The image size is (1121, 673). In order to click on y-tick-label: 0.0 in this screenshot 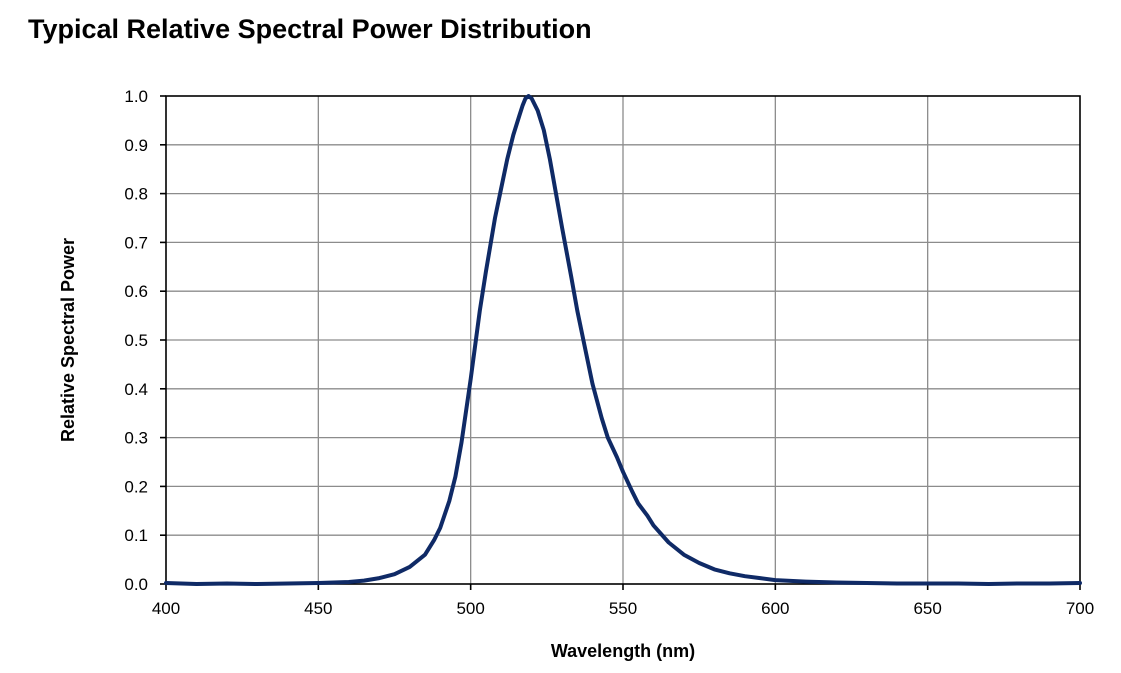, I will do `click(136, 584)`.